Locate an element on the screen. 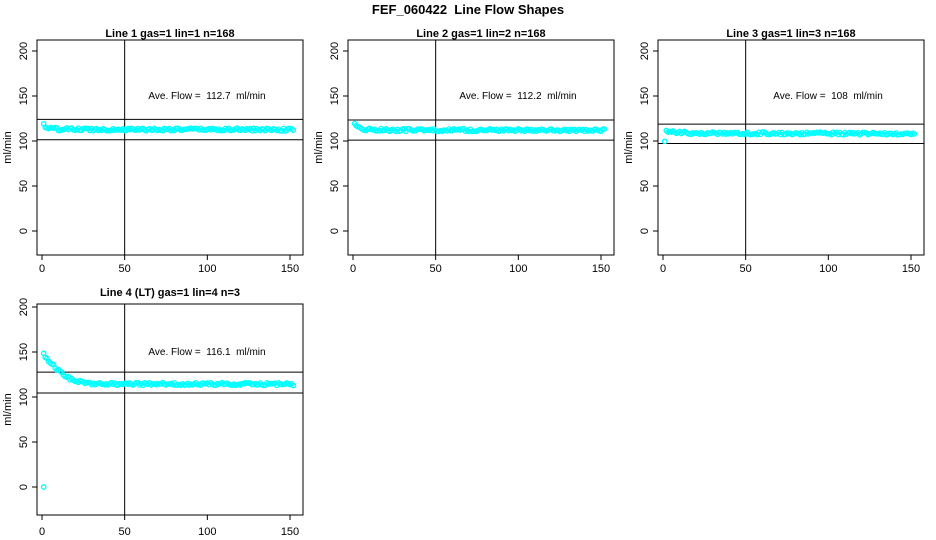 The image size is (936, 540). ave-flow-label: Ave. Flow = 112.2 ml/min is located at coordinates (517, 96).